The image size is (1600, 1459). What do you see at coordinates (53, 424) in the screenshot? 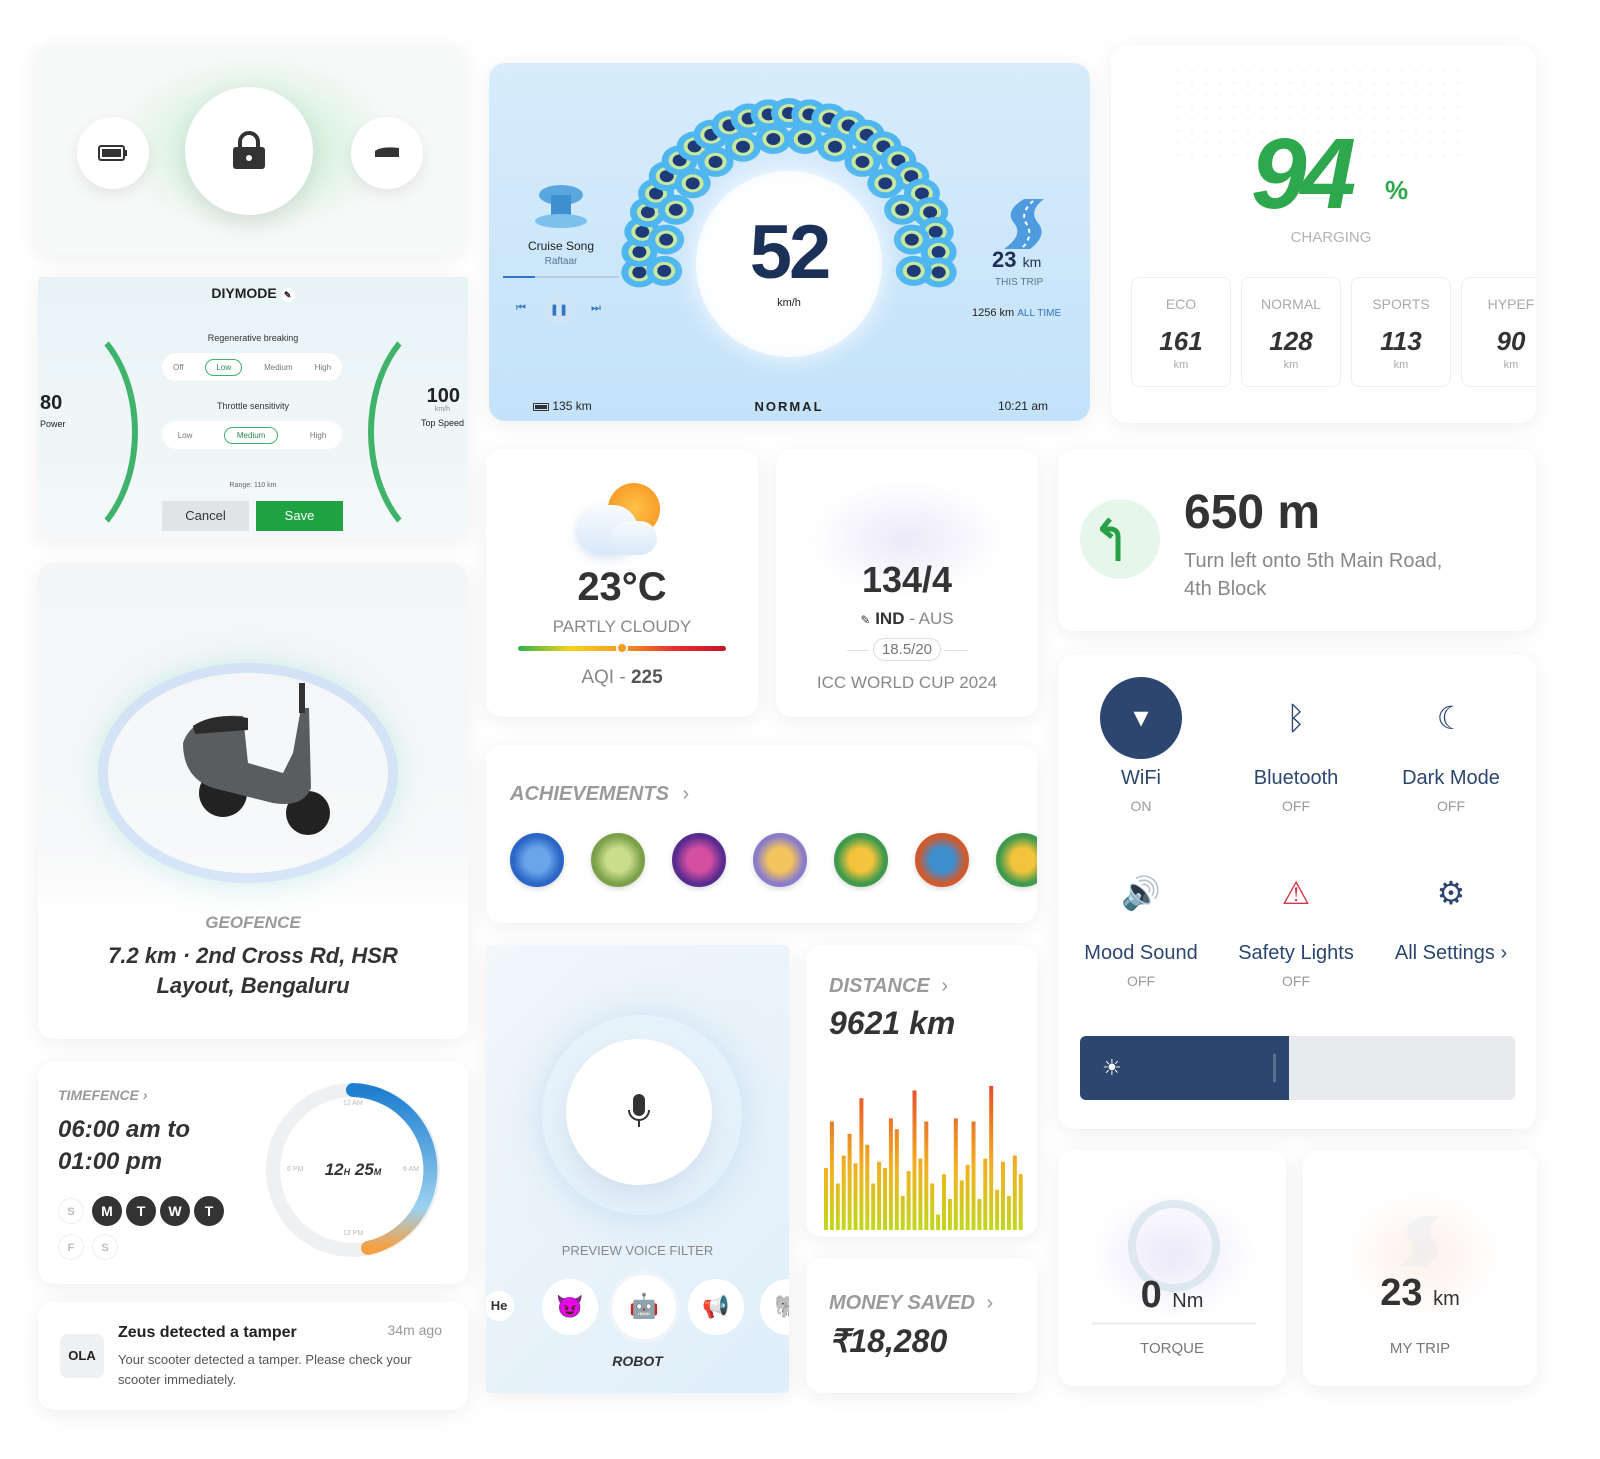
I see `power-label: Power` at bounding box center [53, 424].